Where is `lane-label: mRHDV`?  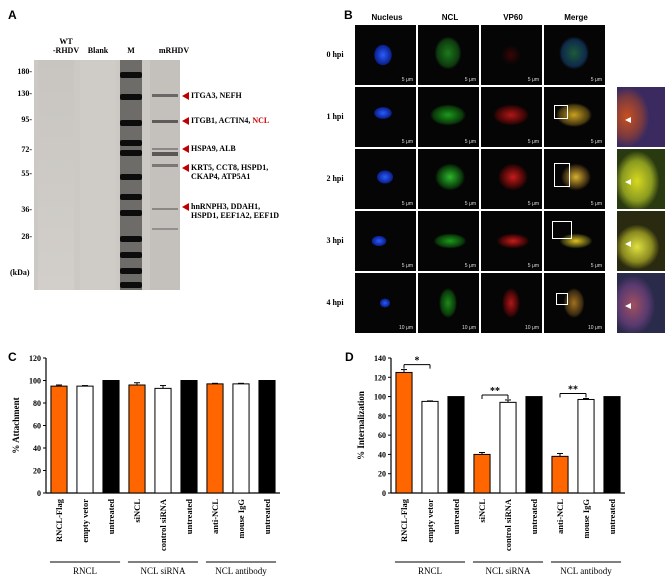
lane-label: mRHDV is located at coordinates (174, 50).